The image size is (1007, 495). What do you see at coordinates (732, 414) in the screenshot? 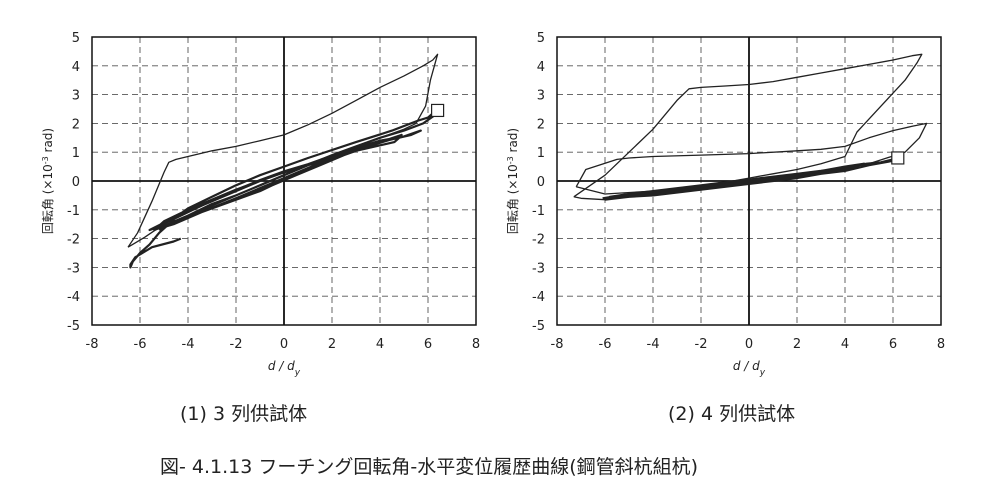
I see `subcaption-right: (2) 4 列供試体` at bounding box center [732, 414].